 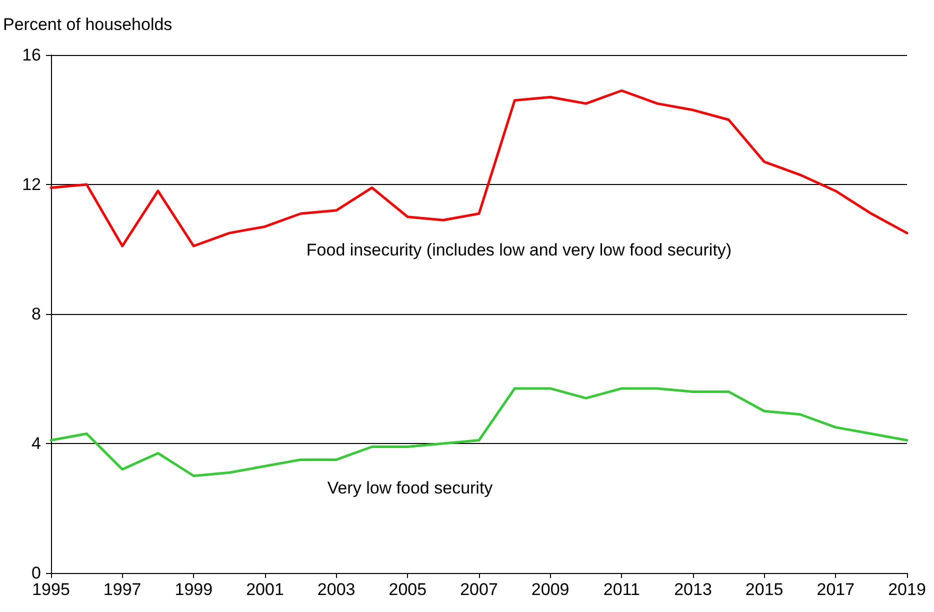 What do you see at coordinates (31, 184) in the screenshot?
I see `y-tick-label: 12` at bounding box center [31, 184].